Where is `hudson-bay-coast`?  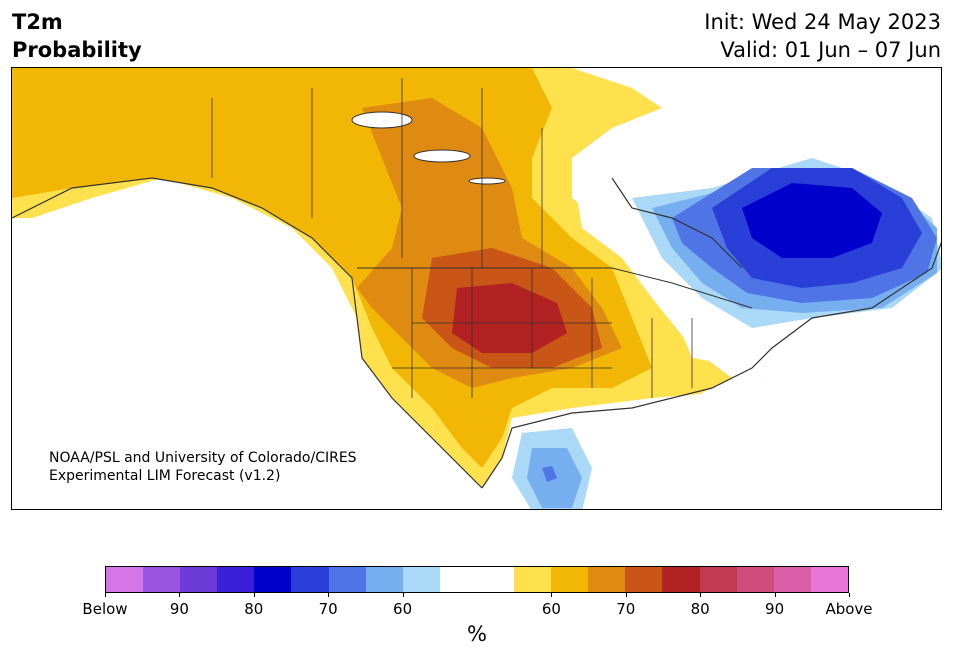 hudson-bay-coast is located at coordinates (677, 223).